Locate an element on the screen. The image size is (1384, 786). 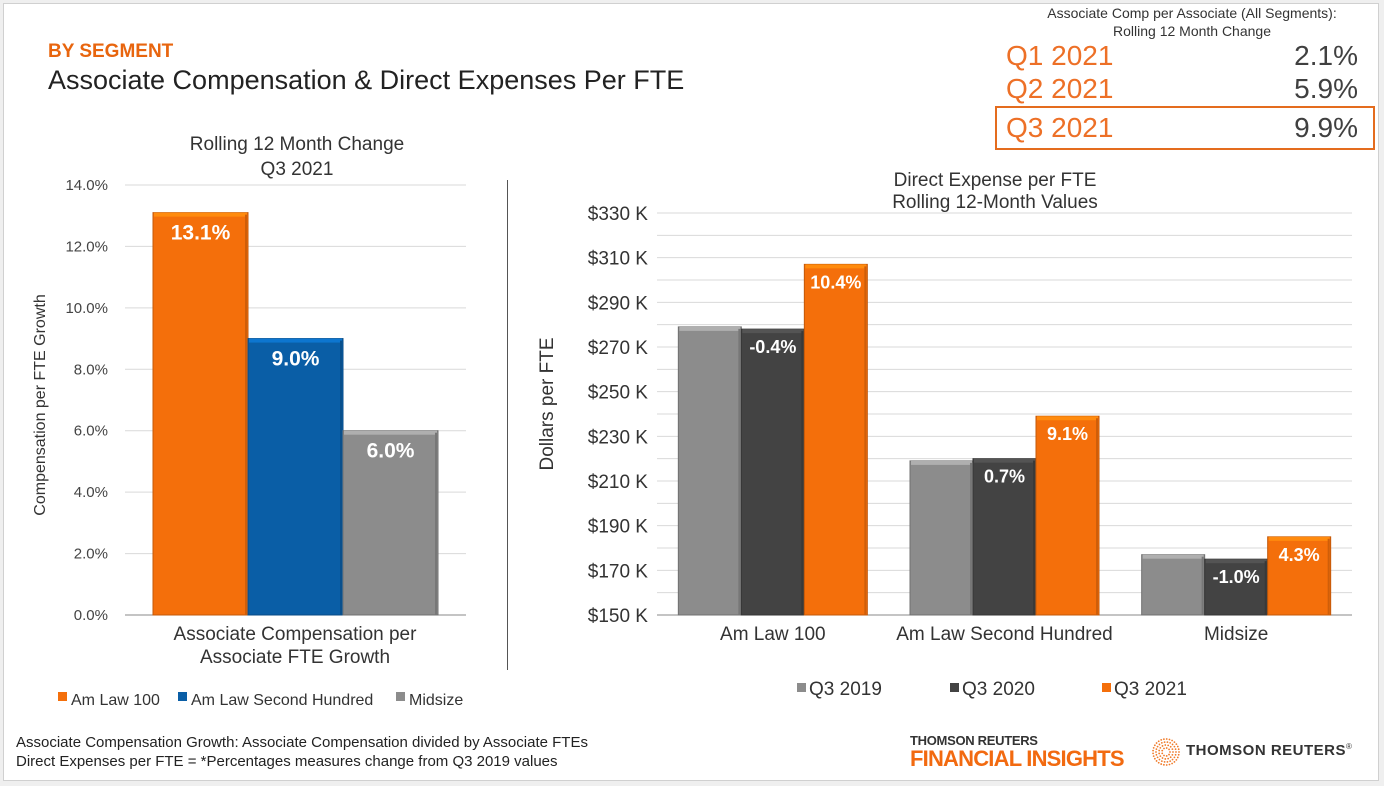
y-tick-label: 6.0% is located at coordinates (91, 431).